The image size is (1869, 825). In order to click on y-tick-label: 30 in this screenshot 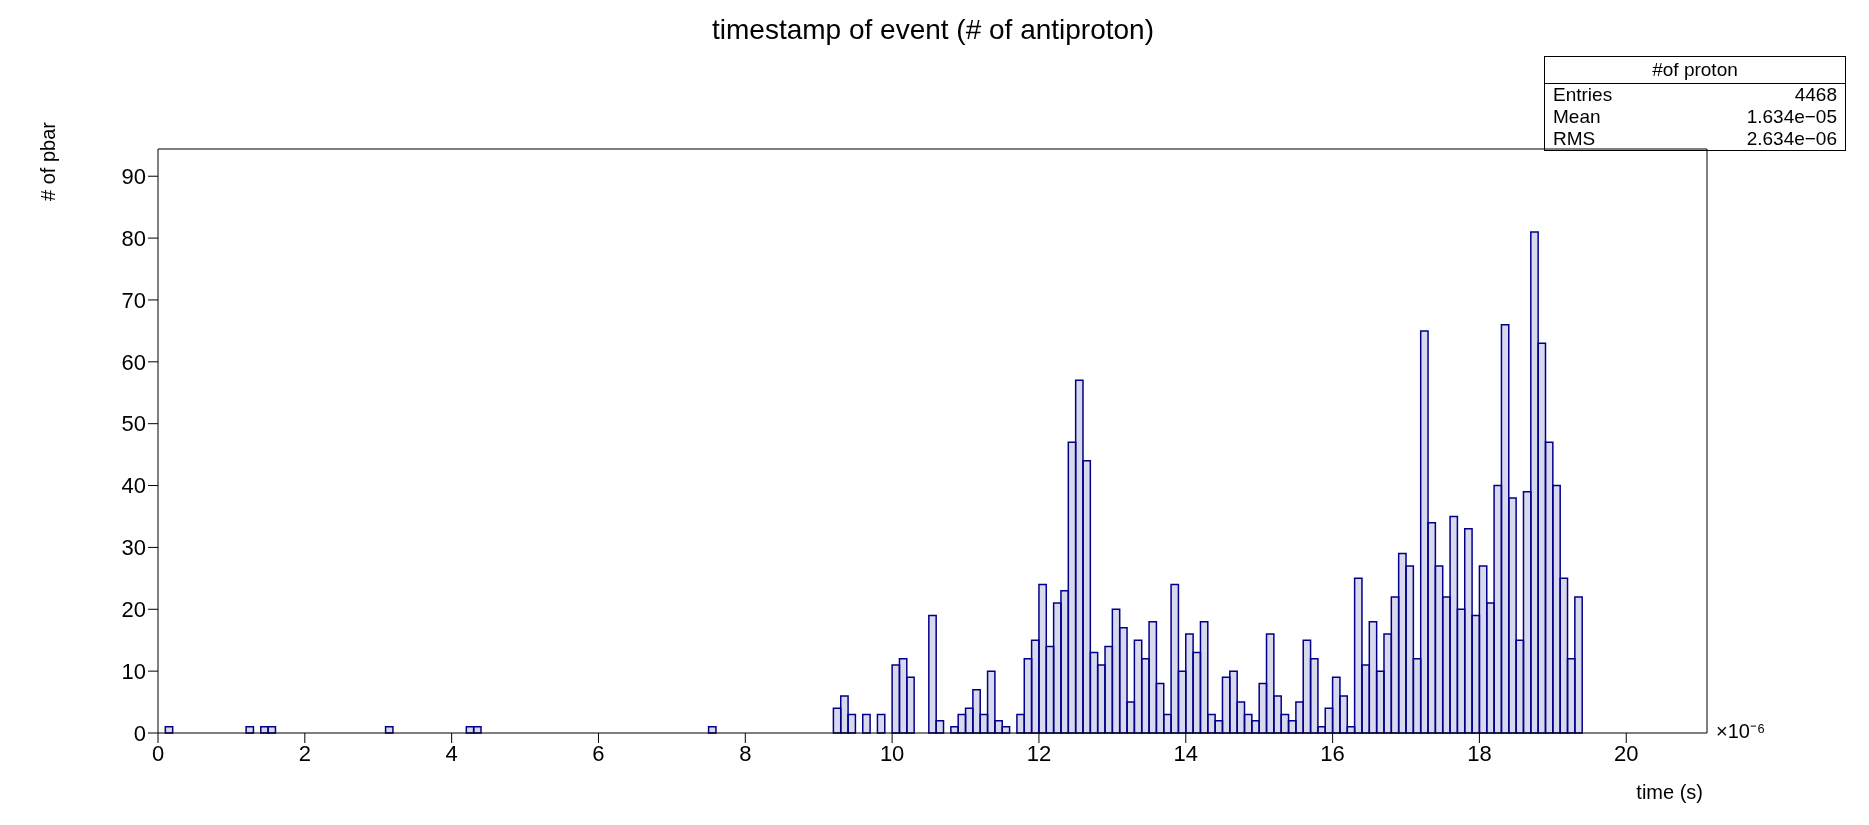, I will do `click(133, 548)`.